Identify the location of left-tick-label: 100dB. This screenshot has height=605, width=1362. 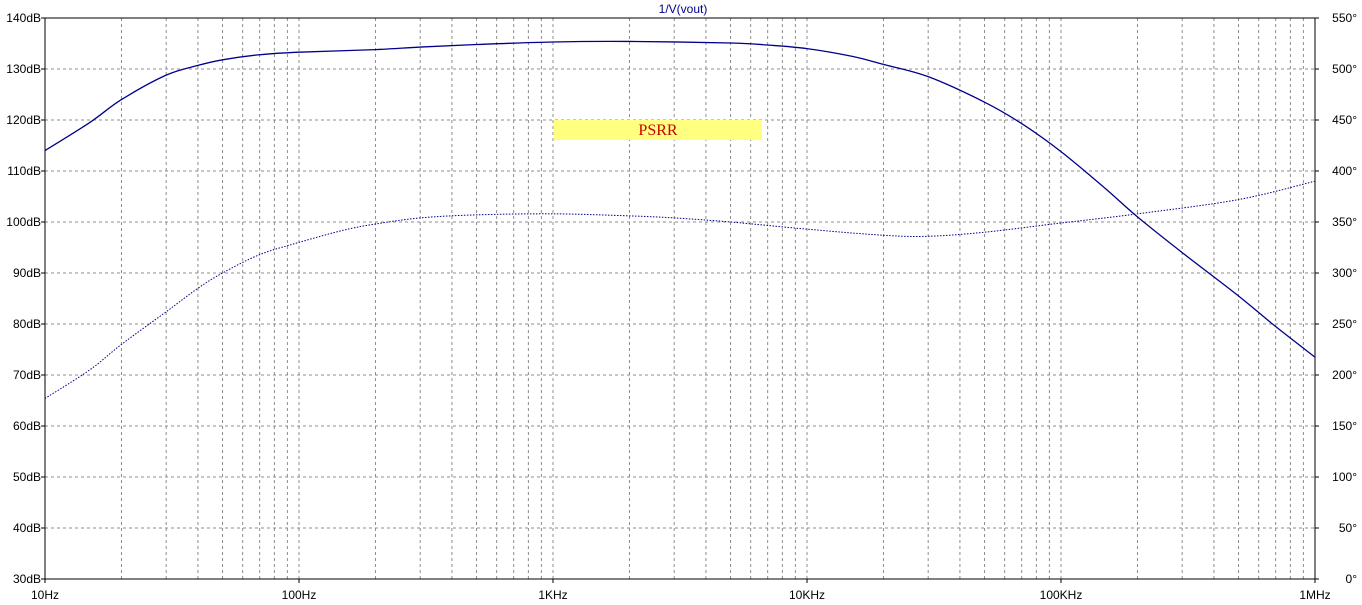
(23, 222).